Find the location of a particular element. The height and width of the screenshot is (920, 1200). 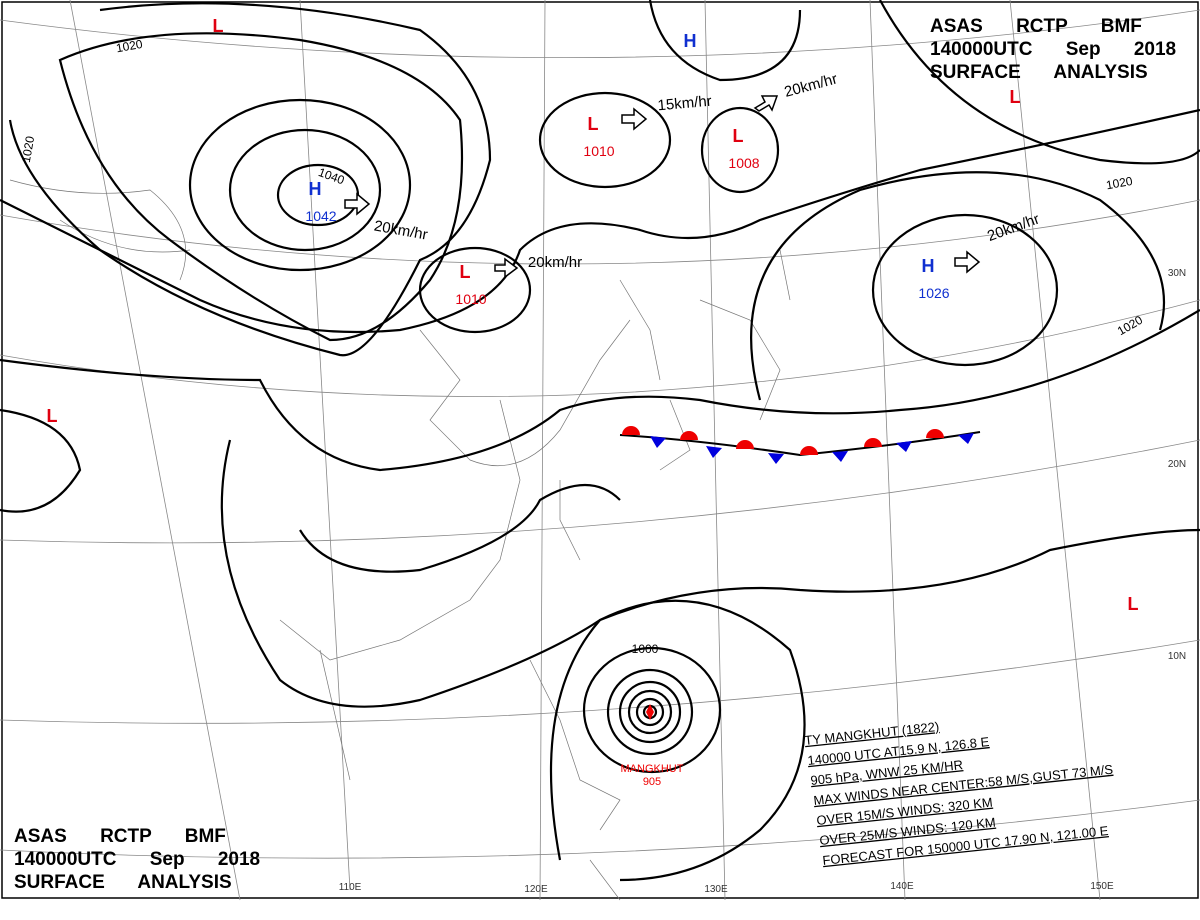

center-value: 1008 is located at coordinates (743, 163).